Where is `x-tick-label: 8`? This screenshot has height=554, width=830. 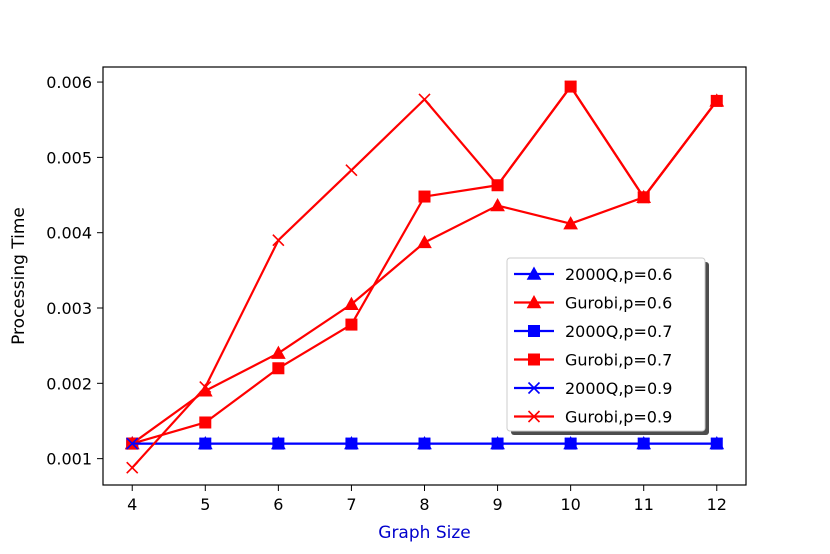
x-tick-label: 8 is located at coordinates (424, 504).